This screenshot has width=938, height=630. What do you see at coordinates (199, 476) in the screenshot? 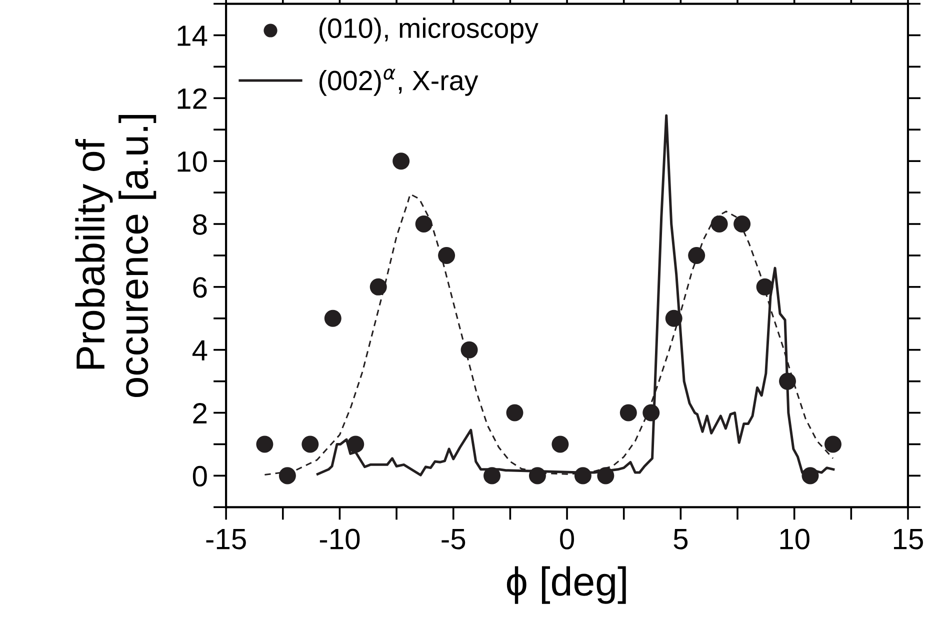
I see `y-tick-label: 0` at bounding box center [199, 476].